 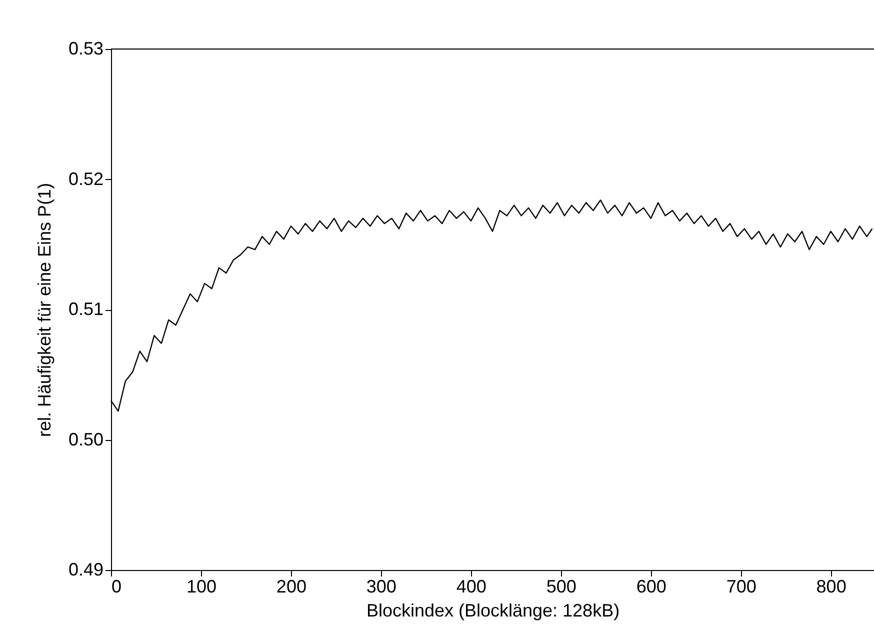 What do you see at coordinates (117, 586) in the screenshot?
I see `x-tick-label: 0` at bounding box center [117, 586].